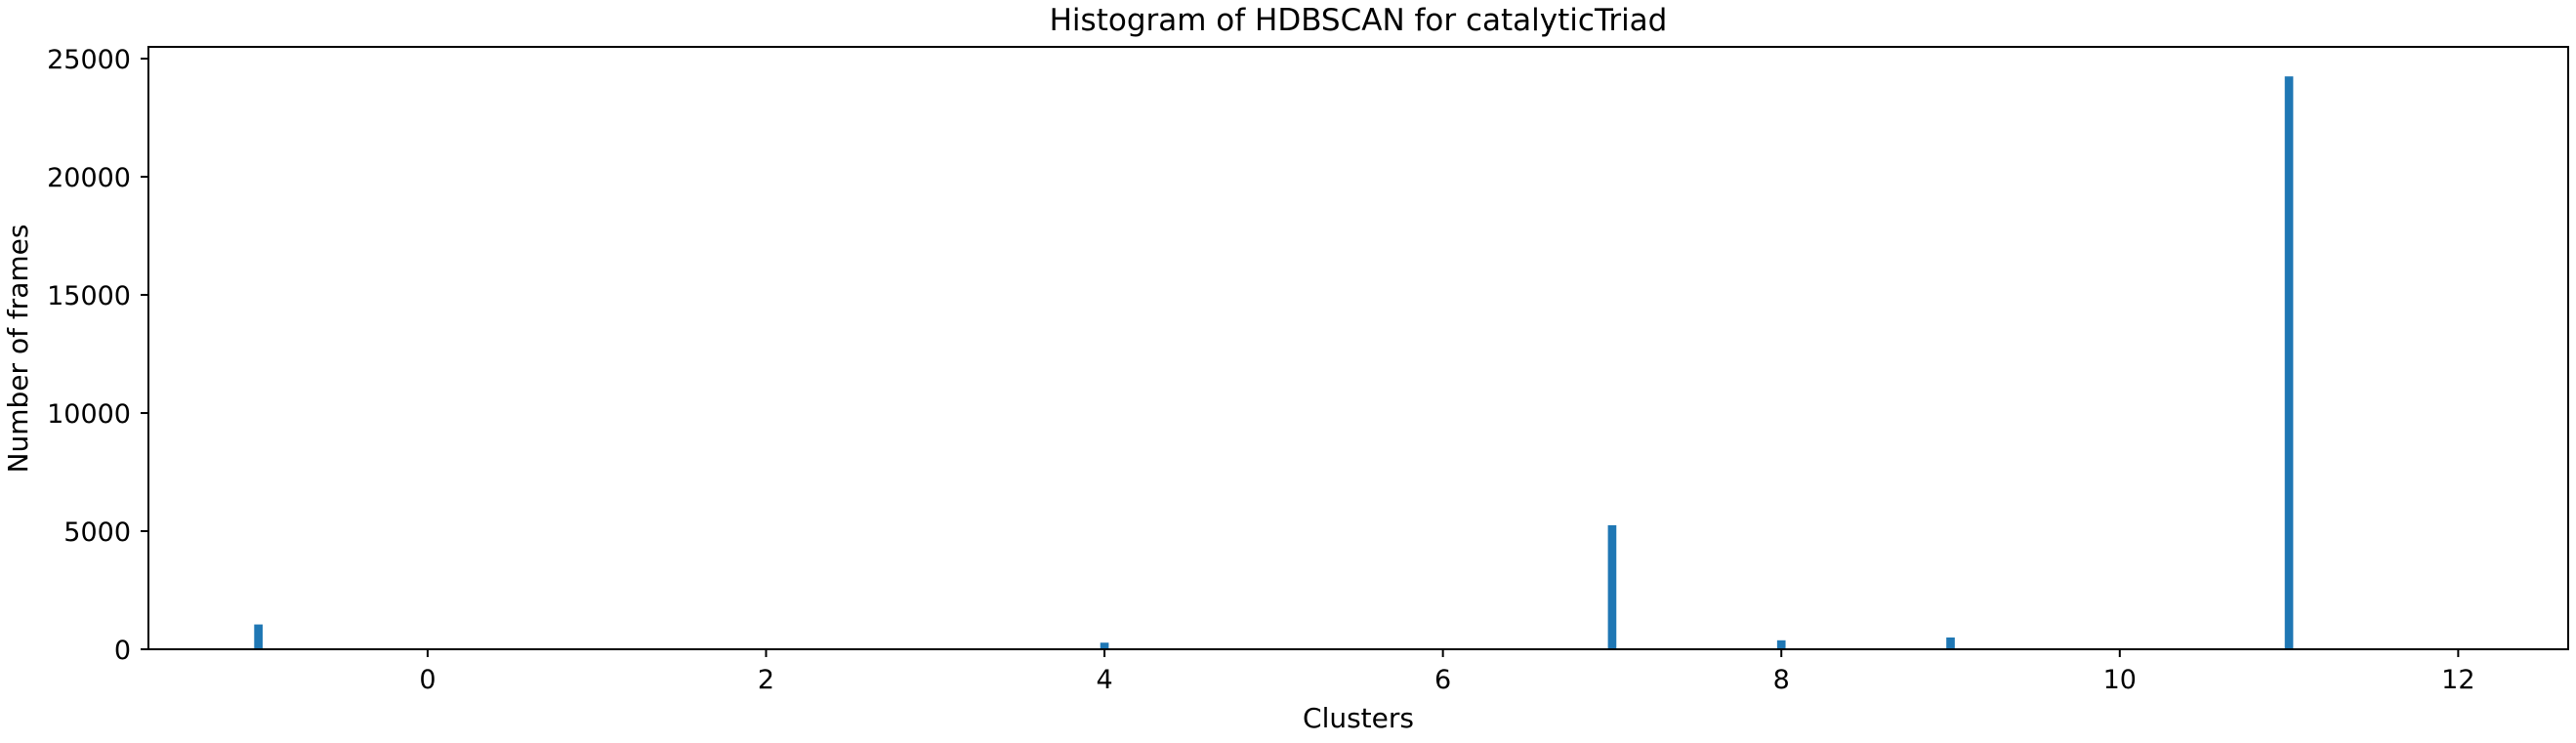  What do you see at coordinates (97, 355) in the screenshot?
I see `y-ticks: 0 5000 10000 15000 20000 25000` at bounding box center [97, 355].